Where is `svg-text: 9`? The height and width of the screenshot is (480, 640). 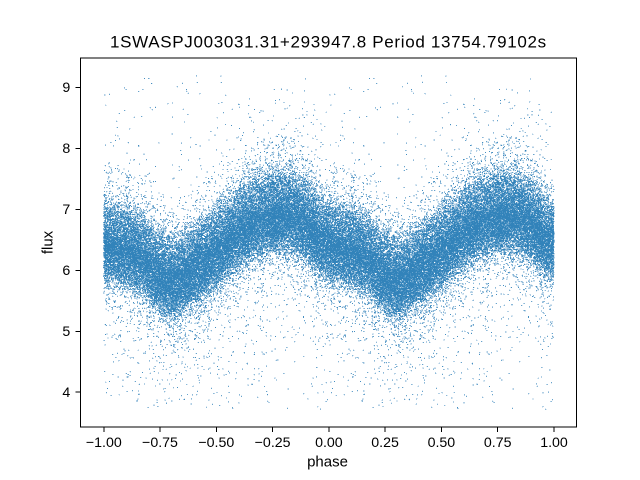 svg-text: 9 is located at coordinates (66, 88).